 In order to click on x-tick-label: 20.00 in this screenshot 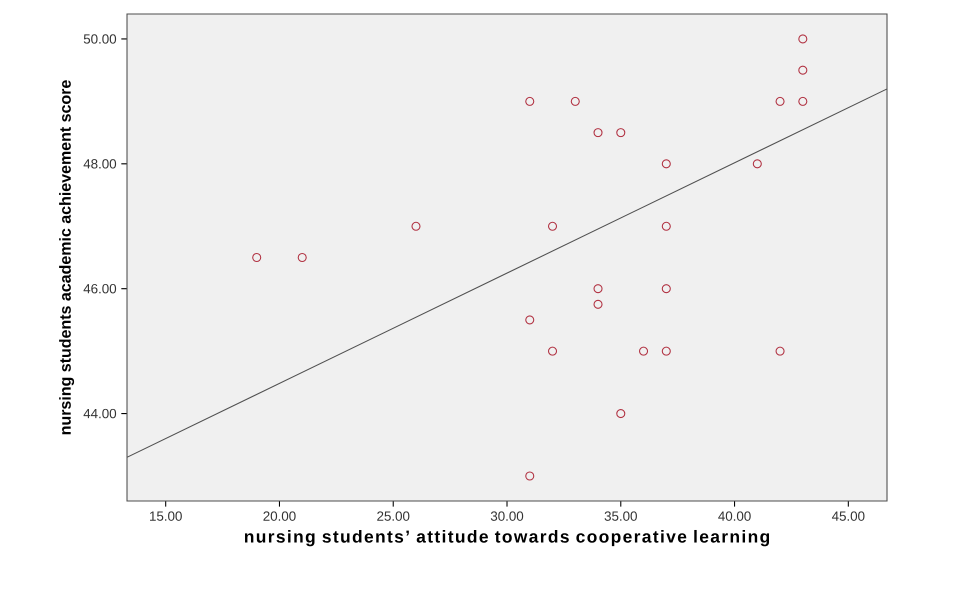, I will do `click(279, 516)`.